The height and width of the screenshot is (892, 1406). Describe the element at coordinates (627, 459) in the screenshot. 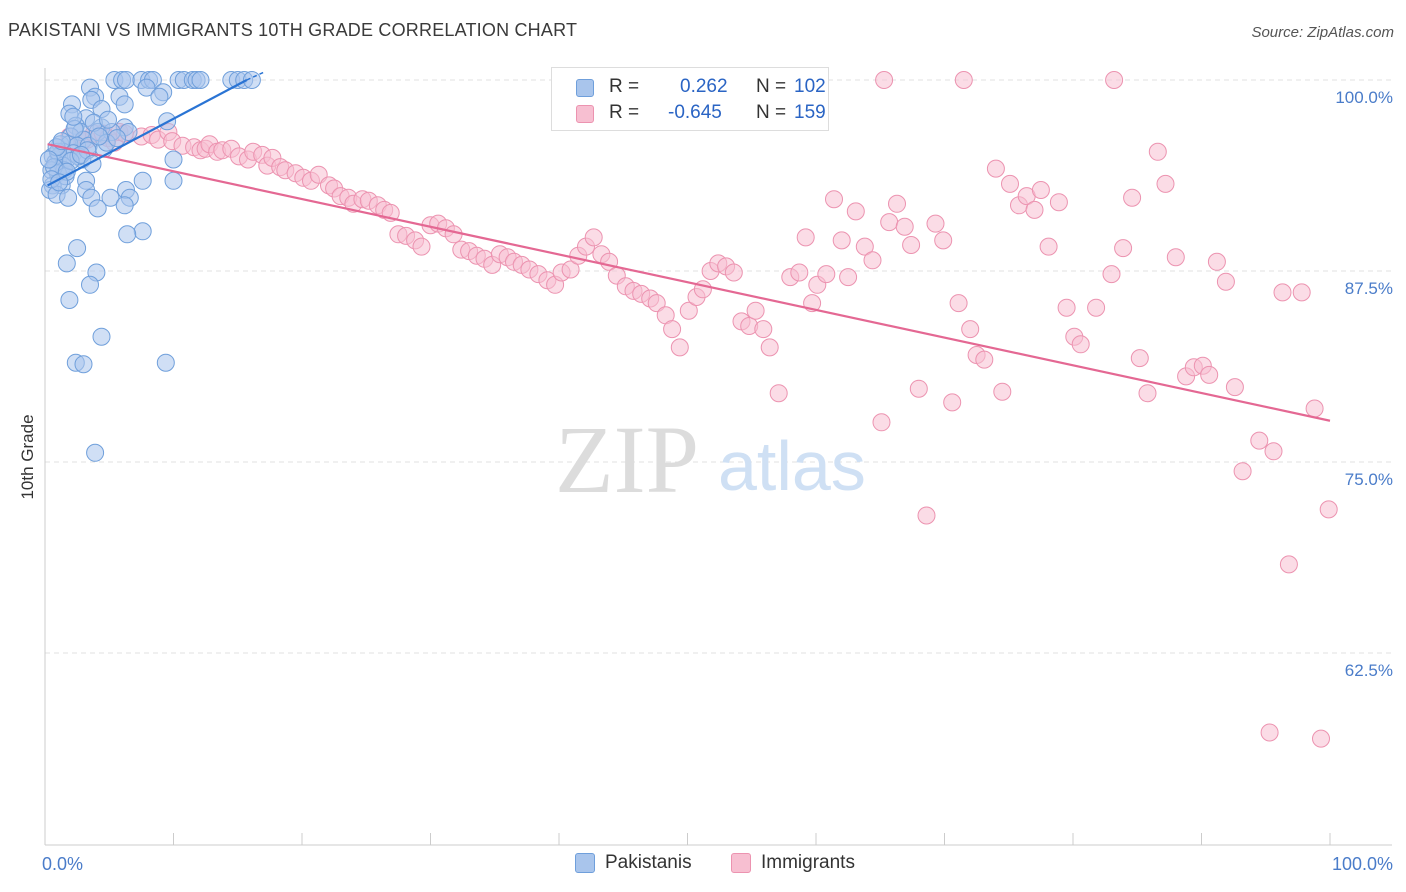

I see `watermark-zip: ZIP` at that location.